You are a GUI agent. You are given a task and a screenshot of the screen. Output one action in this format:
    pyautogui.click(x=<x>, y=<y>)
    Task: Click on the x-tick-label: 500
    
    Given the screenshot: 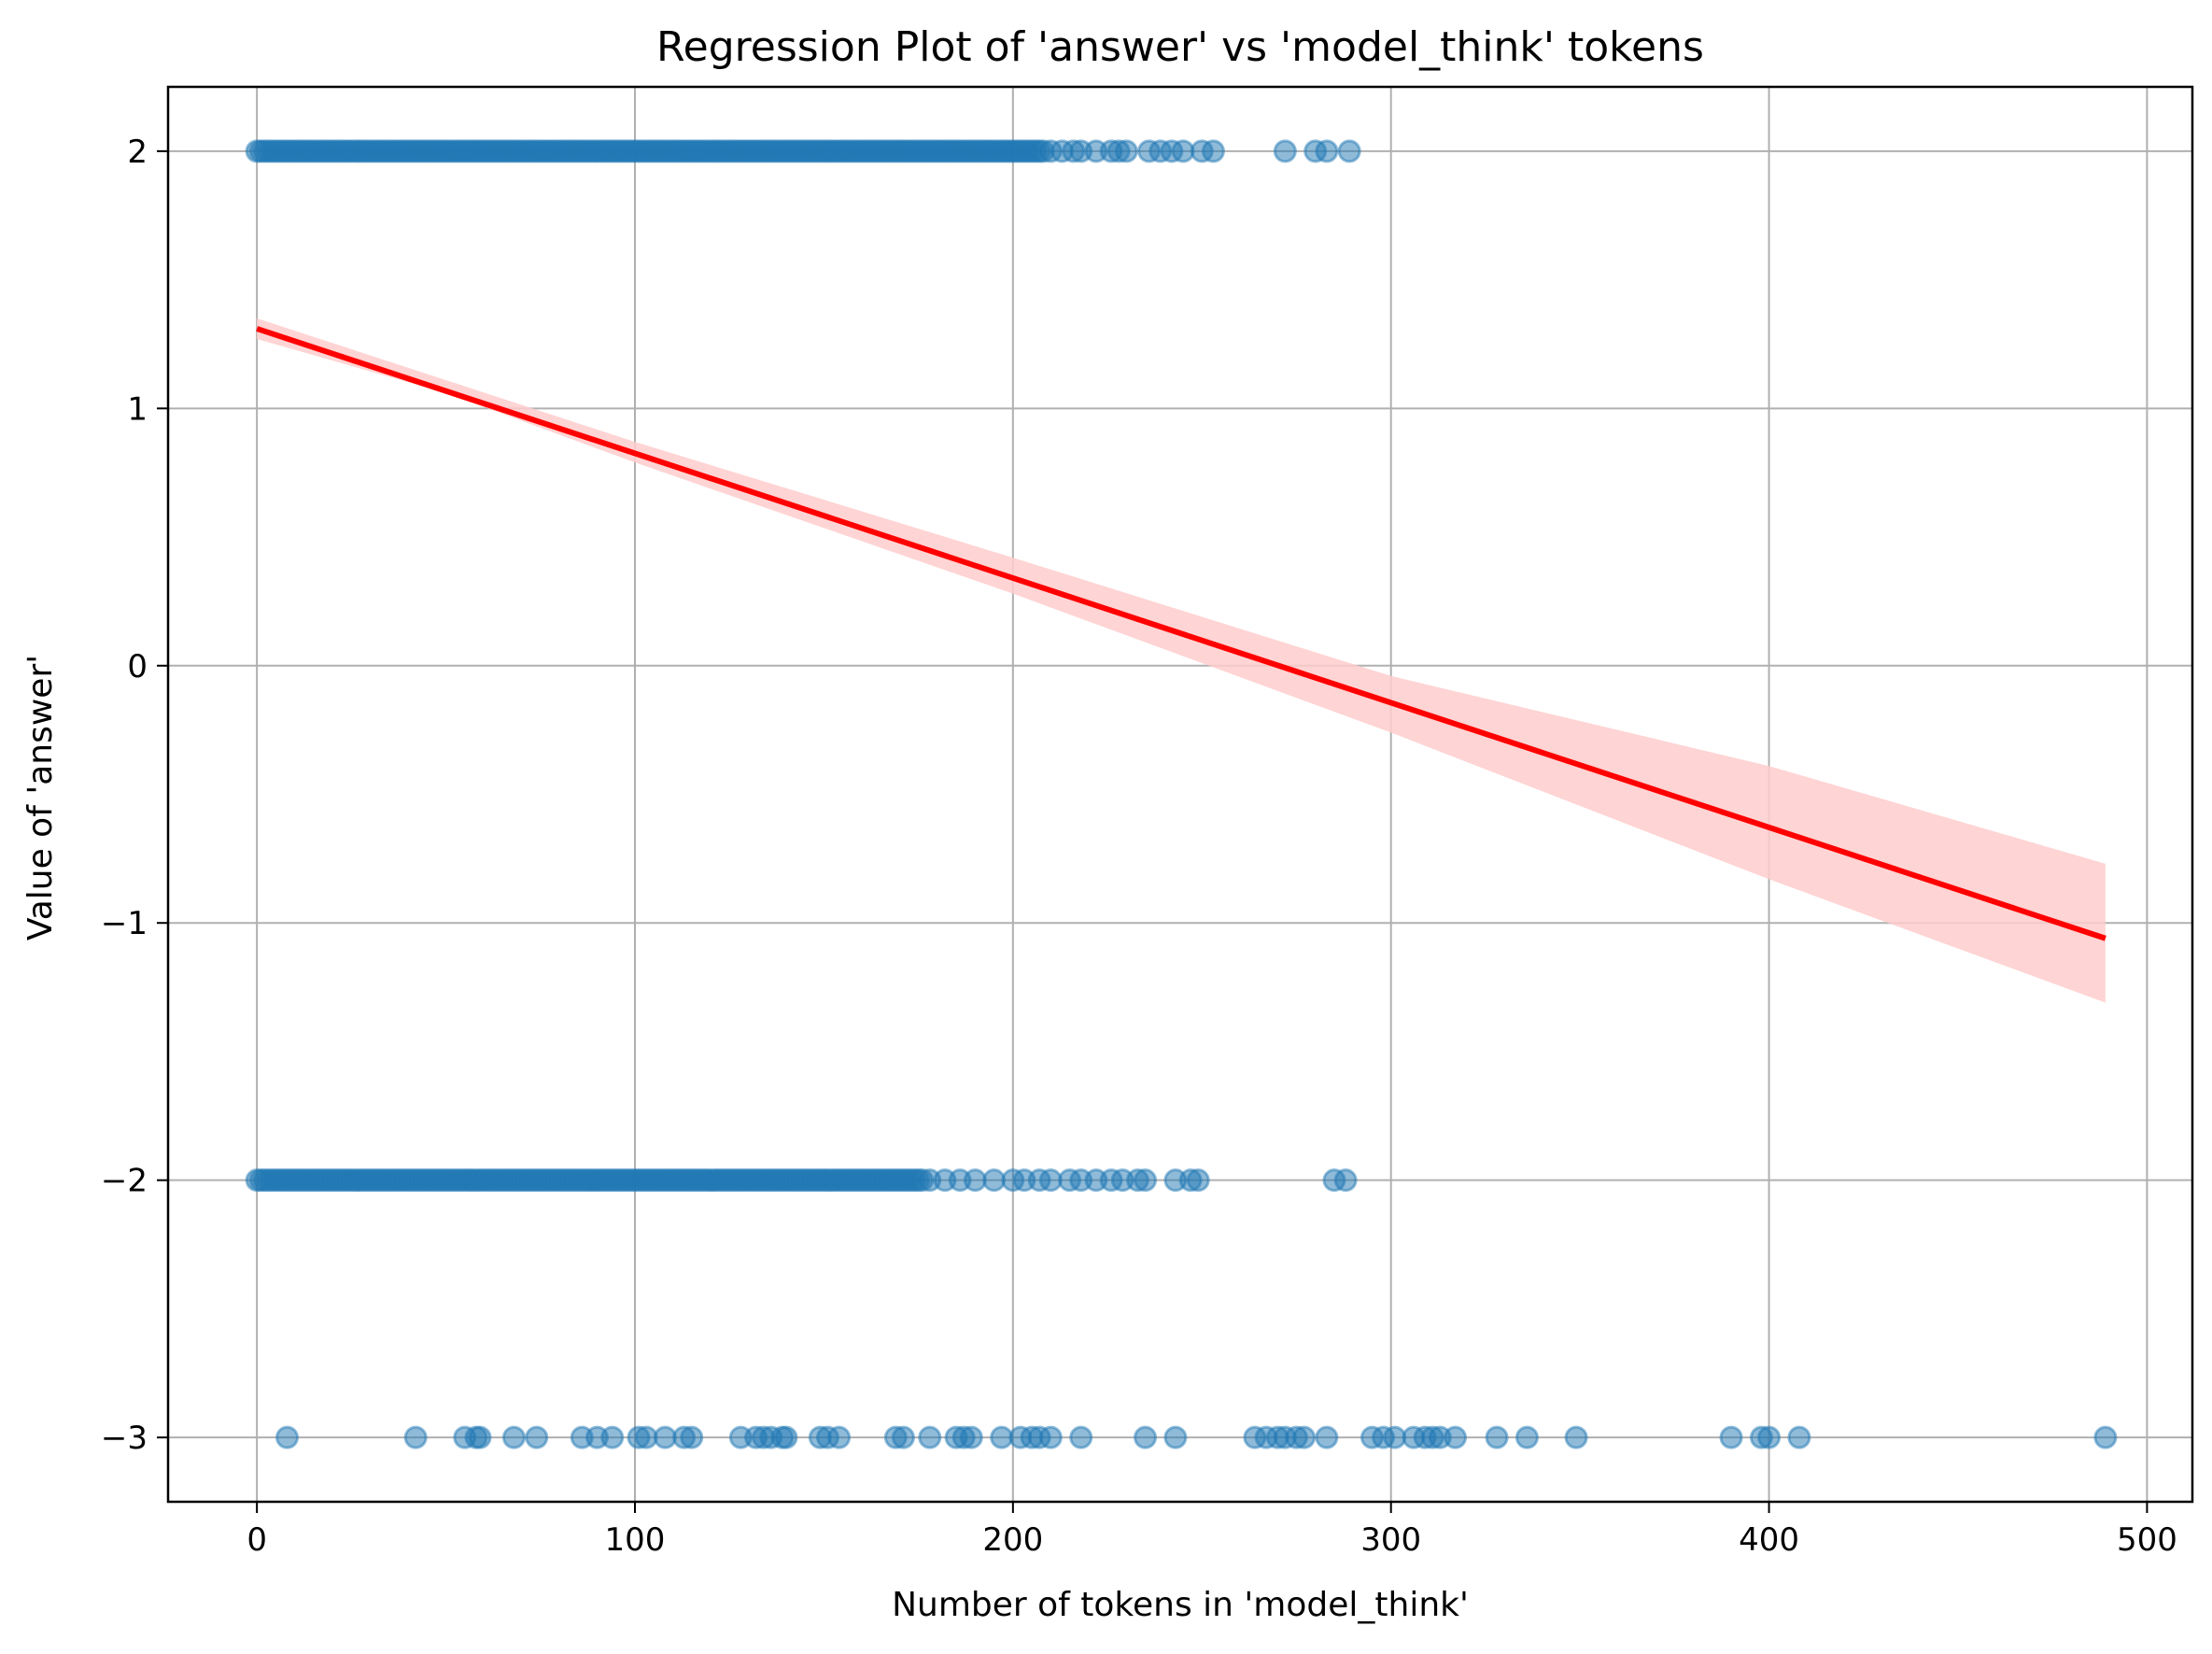 What is the action you would take?
    pyautogui.click(x=2147, y=1540)
    